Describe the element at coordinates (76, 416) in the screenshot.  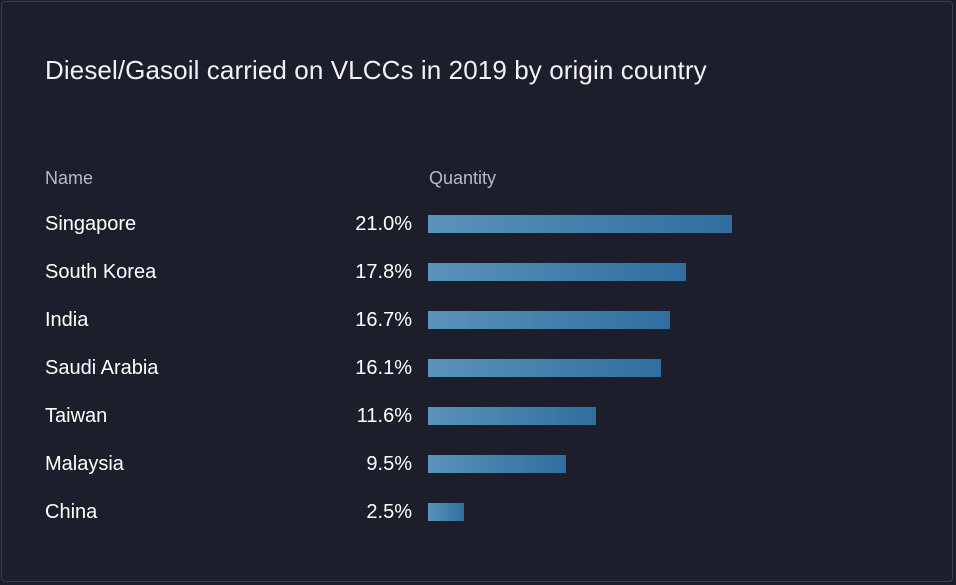
I see `row-name-label: Taiwan` at that location.